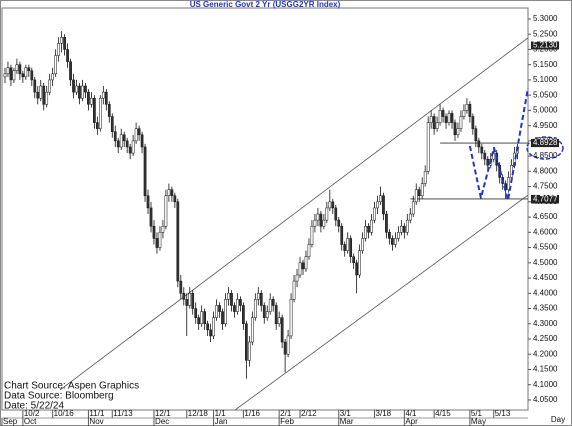 The height and width of the screenshot is (426, 572). What do you see at coordinates (30, 421) in the screenshot?
I see `month-label: Oct` at bounding box center [30, 421].